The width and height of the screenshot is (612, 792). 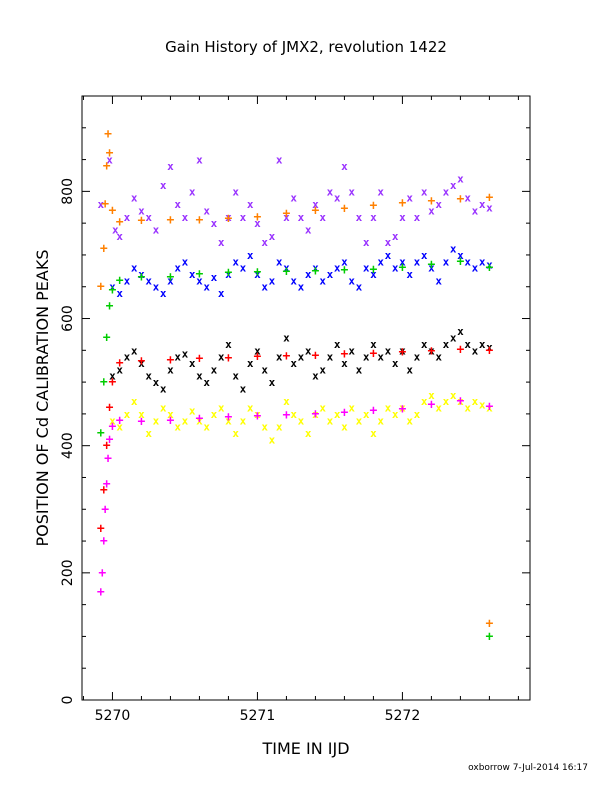 I want to click on x-tick-label: 5270, so click(x=113, y=716).